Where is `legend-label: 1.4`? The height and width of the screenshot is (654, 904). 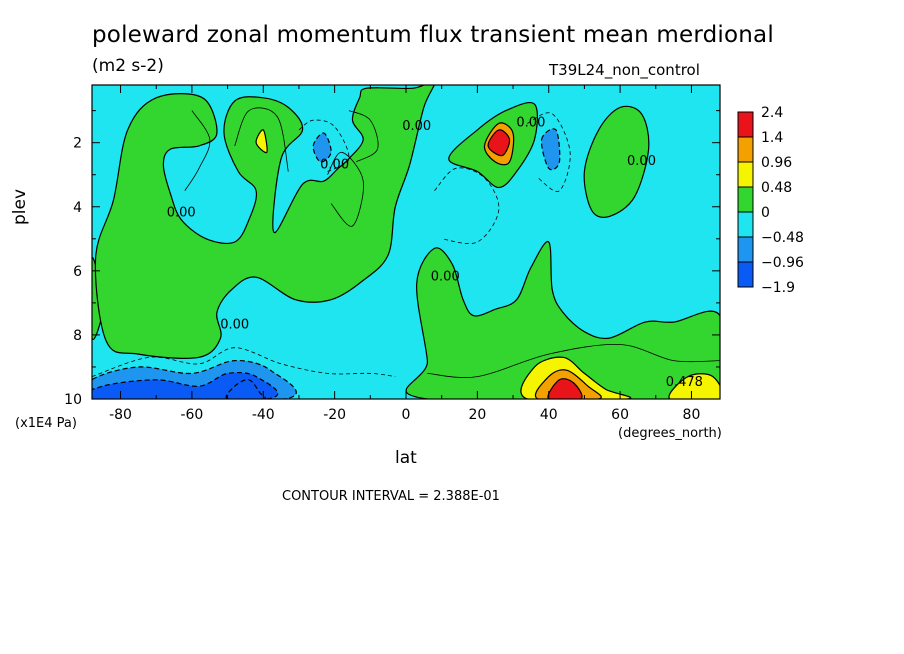
legend-label: 1.4 is located at coordinates (772, 138).